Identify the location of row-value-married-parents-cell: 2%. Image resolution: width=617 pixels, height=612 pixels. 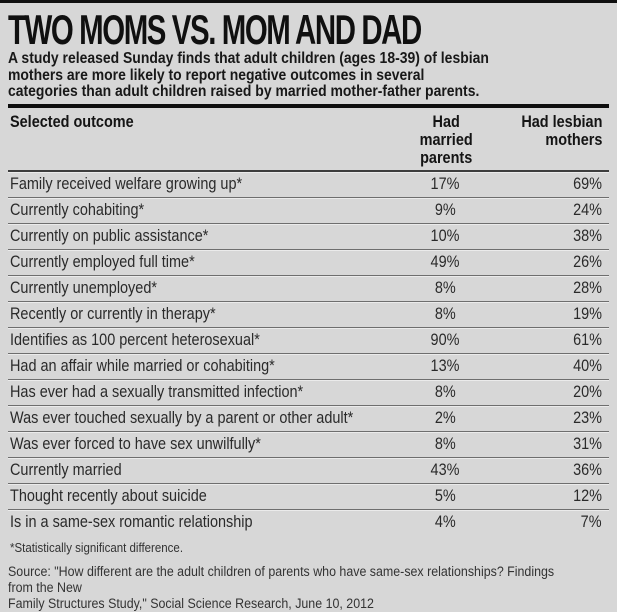
(445, 418).